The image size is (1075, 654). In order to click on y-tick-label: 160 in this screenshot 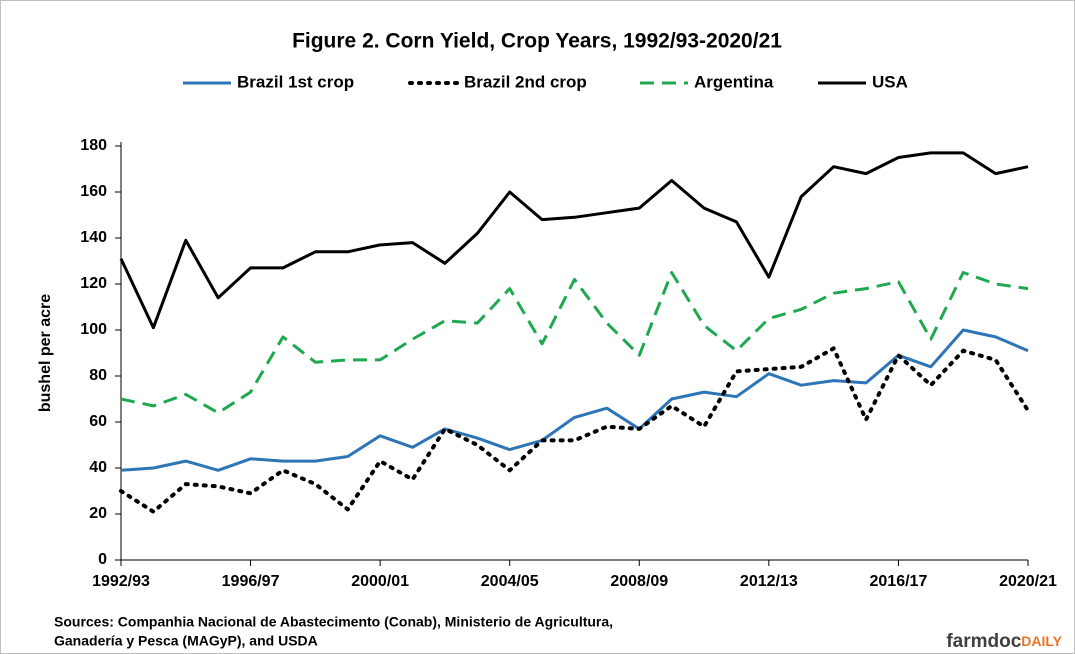, I will do `click(93, 191)`.